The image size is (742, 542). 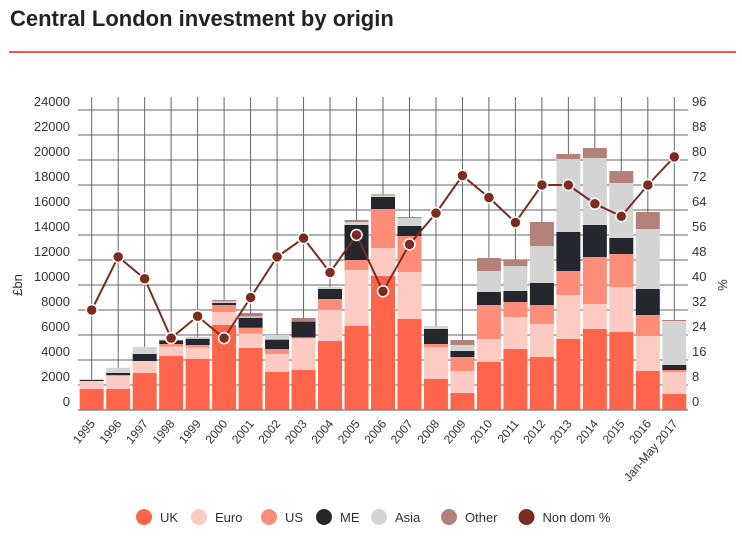 I want to click on x-tick-label: 2000, so click(x=217, y=432).